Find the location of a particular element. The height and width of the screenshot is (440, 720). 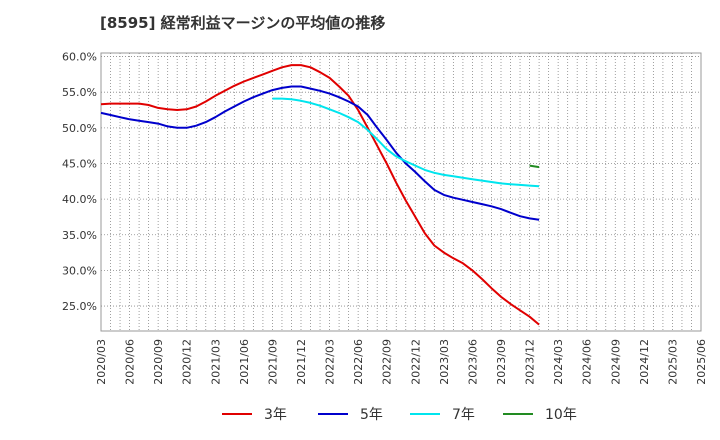

x-tick-label: 2023/06 is located at coordinates (472, 362).